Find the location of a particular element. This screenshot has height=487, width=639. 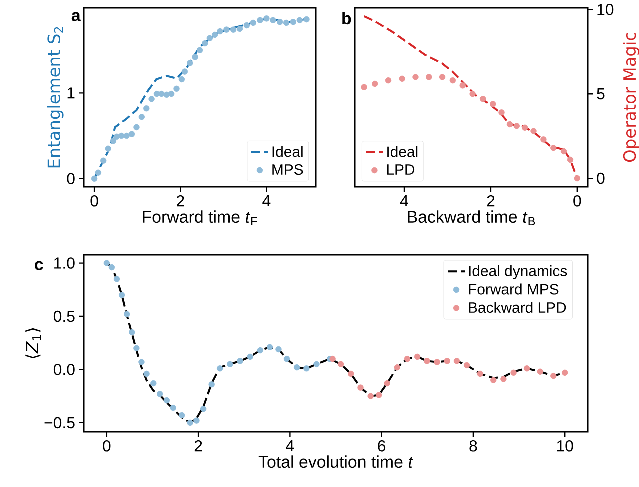

chart-title: c is located at coordinates (39, 265).